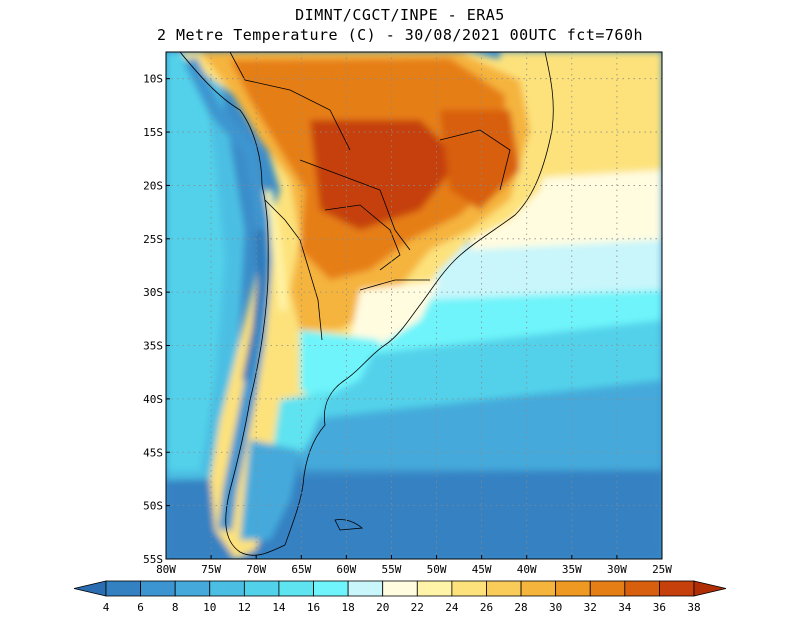  Describe the element at coordinates (153, 239) in the screenshot. I see `lat-tick-label: 25S` at that location.